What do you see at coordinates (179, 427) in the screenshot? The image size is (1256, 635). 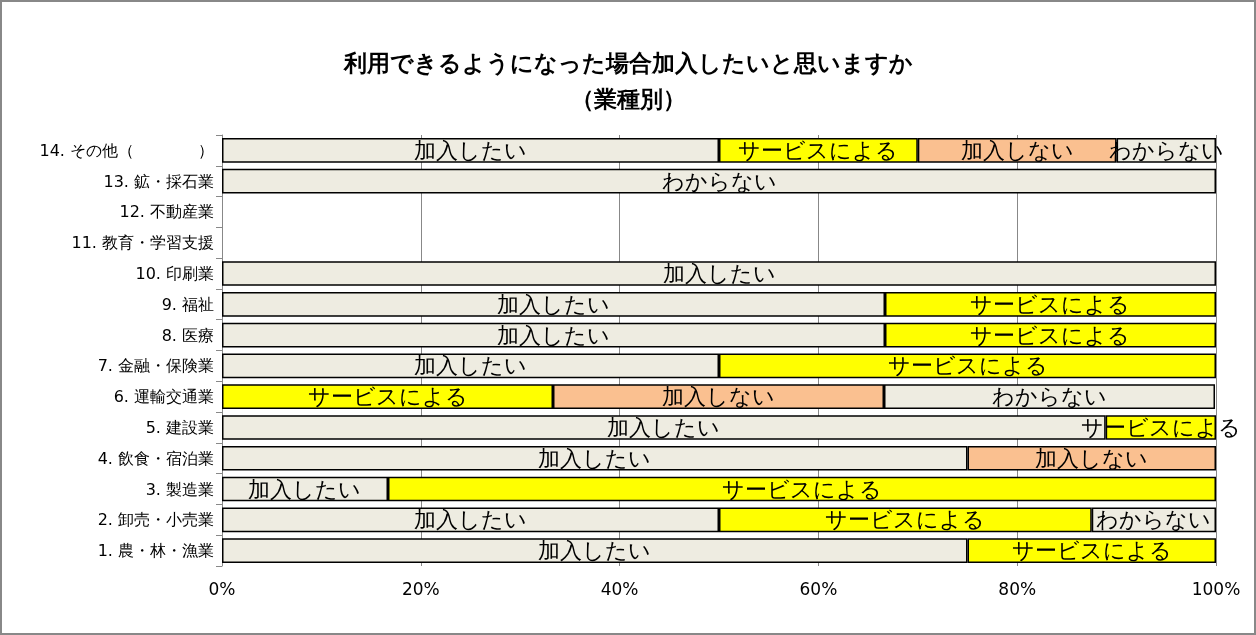 I see `y-tick-label: 5. 建設業` at bounding box center [179, 427].